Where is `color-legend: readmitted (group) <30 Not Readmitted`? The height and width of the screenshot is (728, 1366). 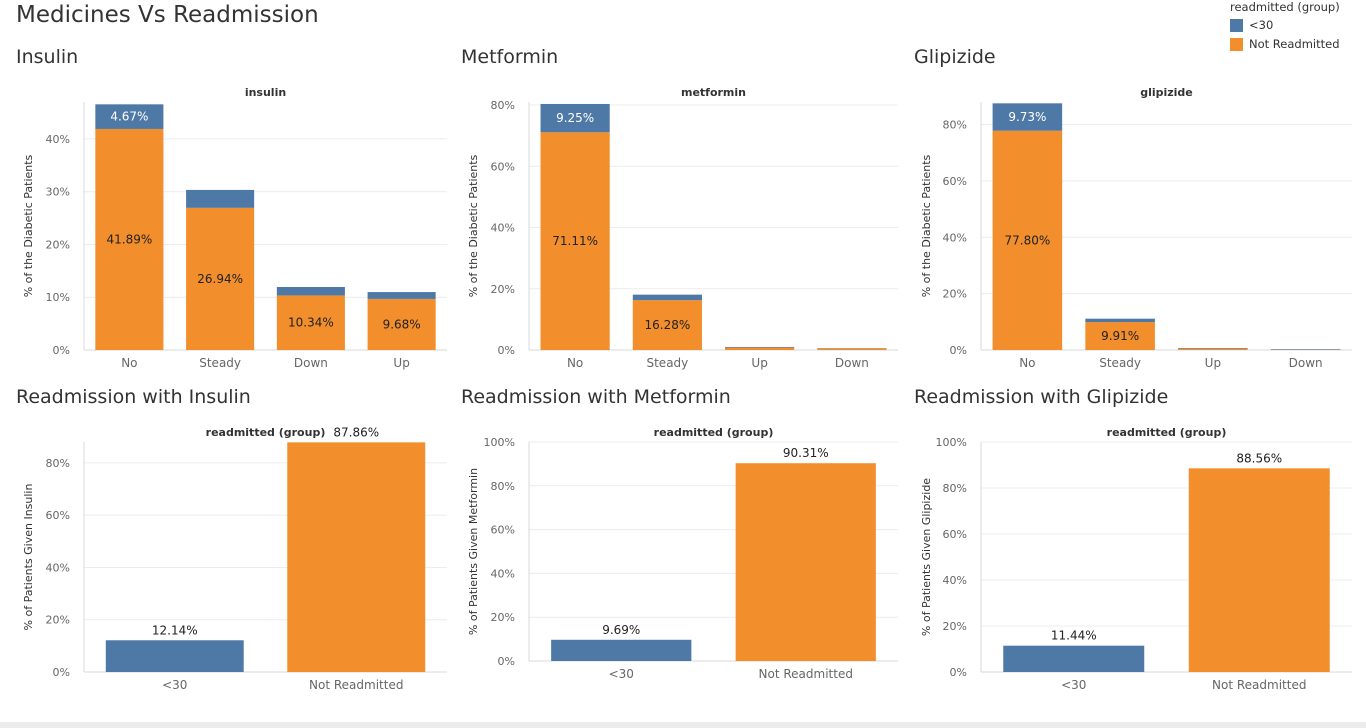 color-legend: readmitted (group) <30 Not Readmitted is located at coordinates (1285, 28).